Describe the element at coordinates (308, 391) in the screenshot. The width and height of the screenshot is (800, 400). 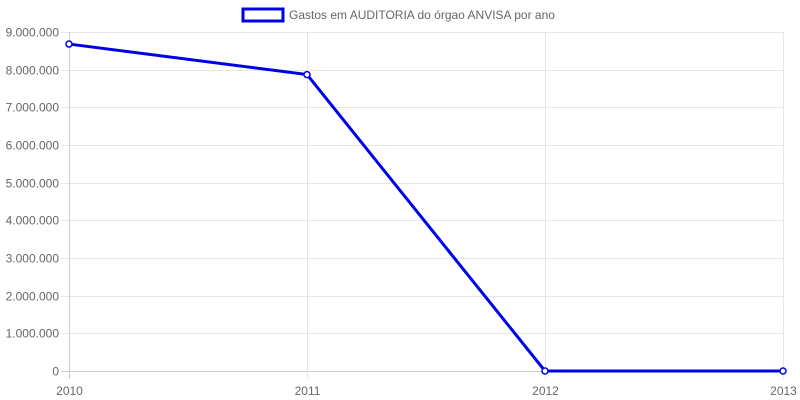
I see `x-tick-label: 2011` at that location.